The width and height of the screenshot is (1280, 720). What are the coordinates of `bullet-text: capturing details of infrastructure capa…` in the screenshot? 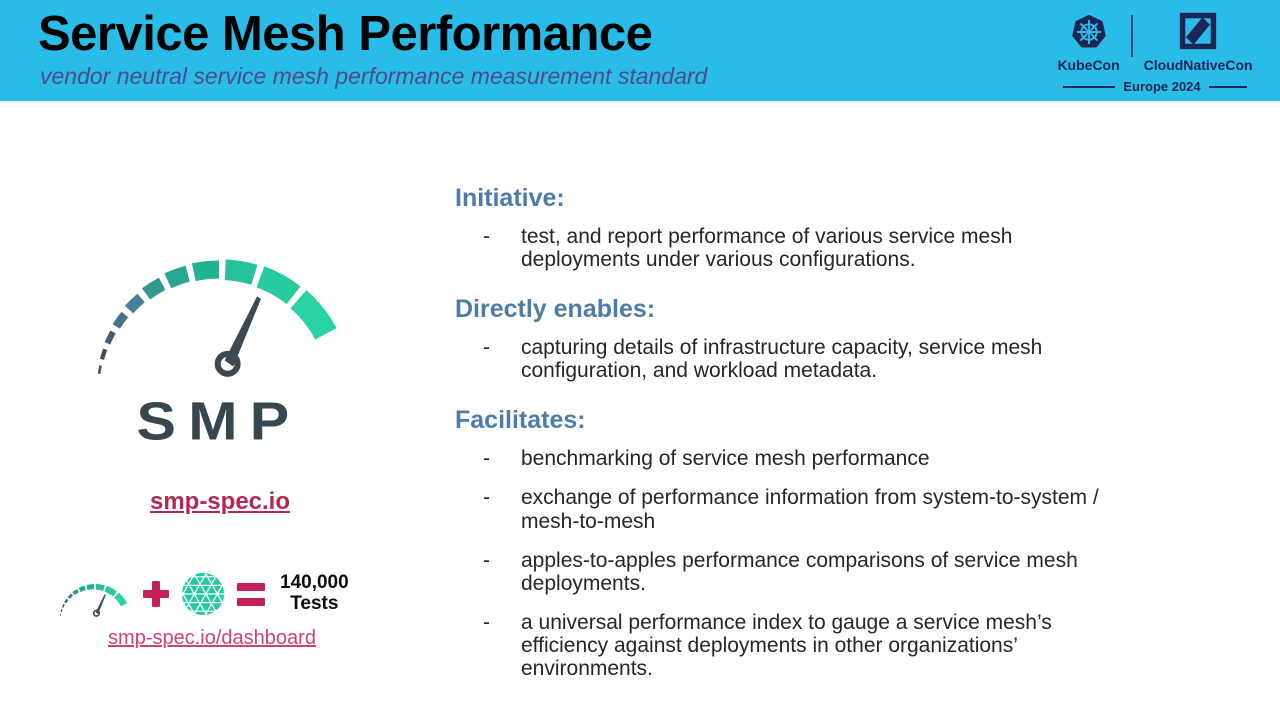 It's located at (782, 359).